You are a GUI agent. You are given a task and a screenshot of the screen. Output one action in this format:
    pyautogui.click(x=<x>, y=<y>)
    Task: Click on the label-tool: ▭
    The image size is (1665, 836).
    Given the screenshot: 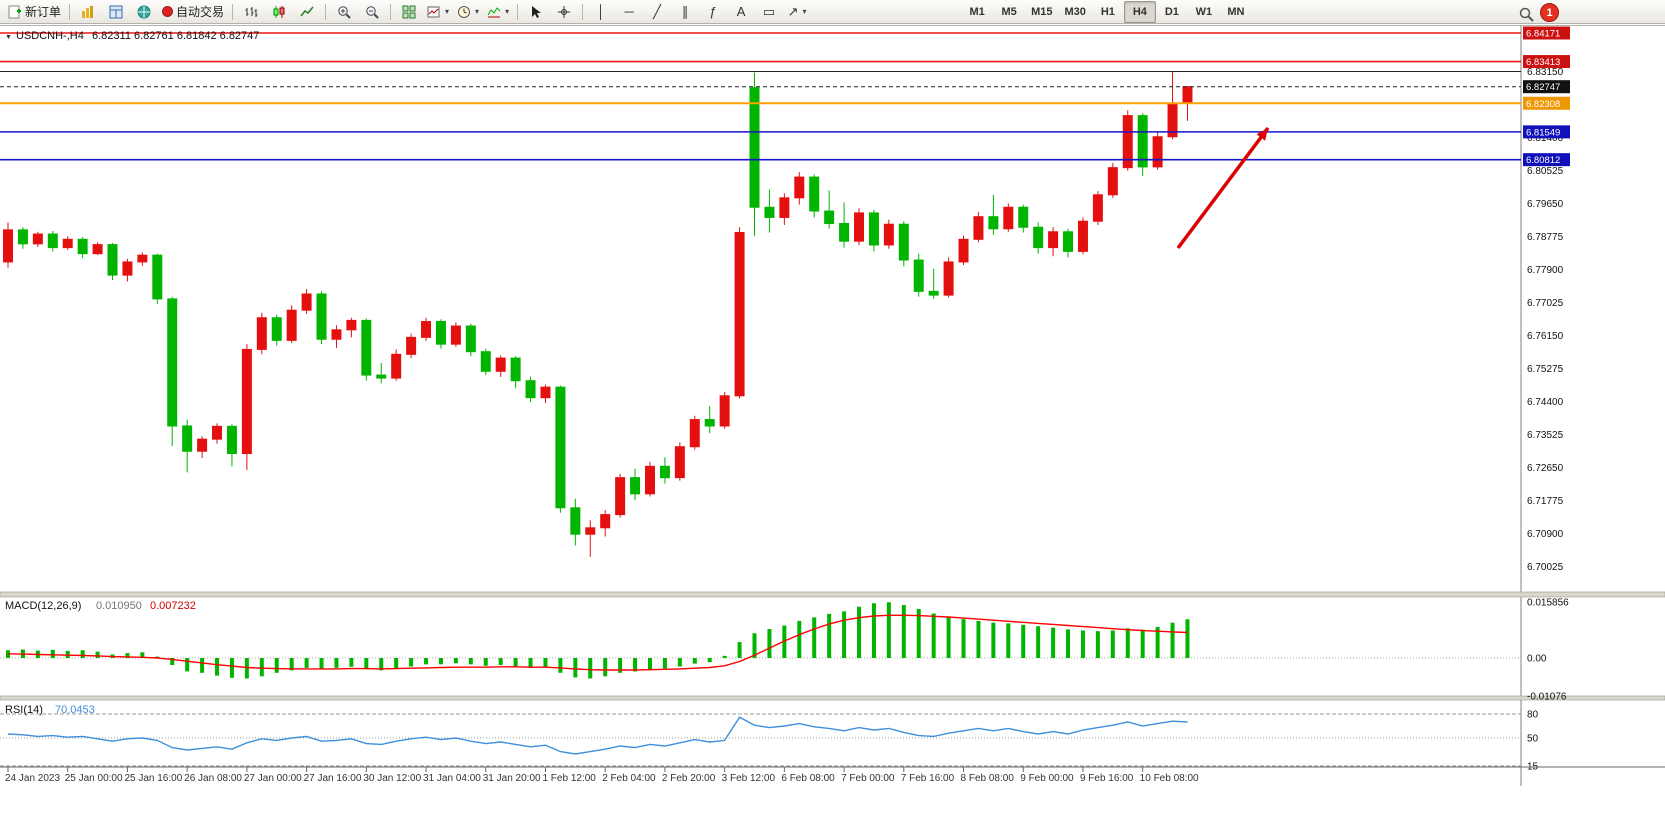 What is the action you would take?
    pyautogui.click(x=769, y=11)
    